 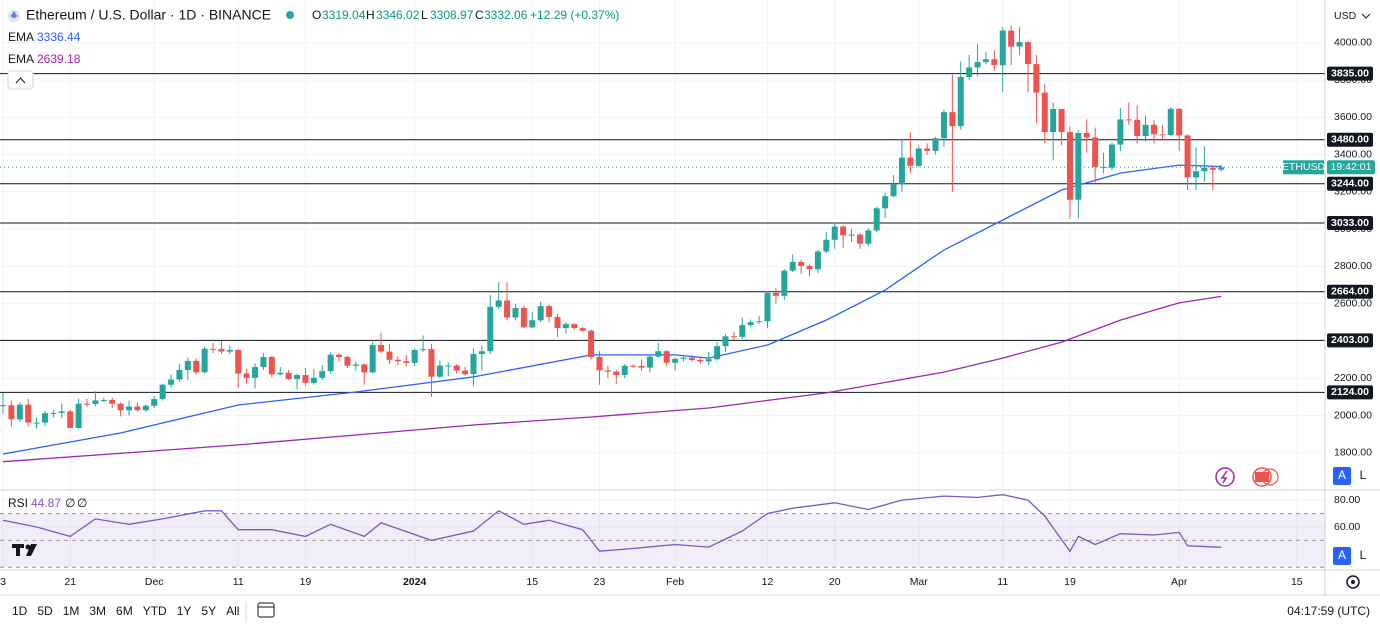 What do you see at coordinates (1347, 527) in the screenshot?
I see `y-tick-label: 60.00` at bounding box center [1347, 527].